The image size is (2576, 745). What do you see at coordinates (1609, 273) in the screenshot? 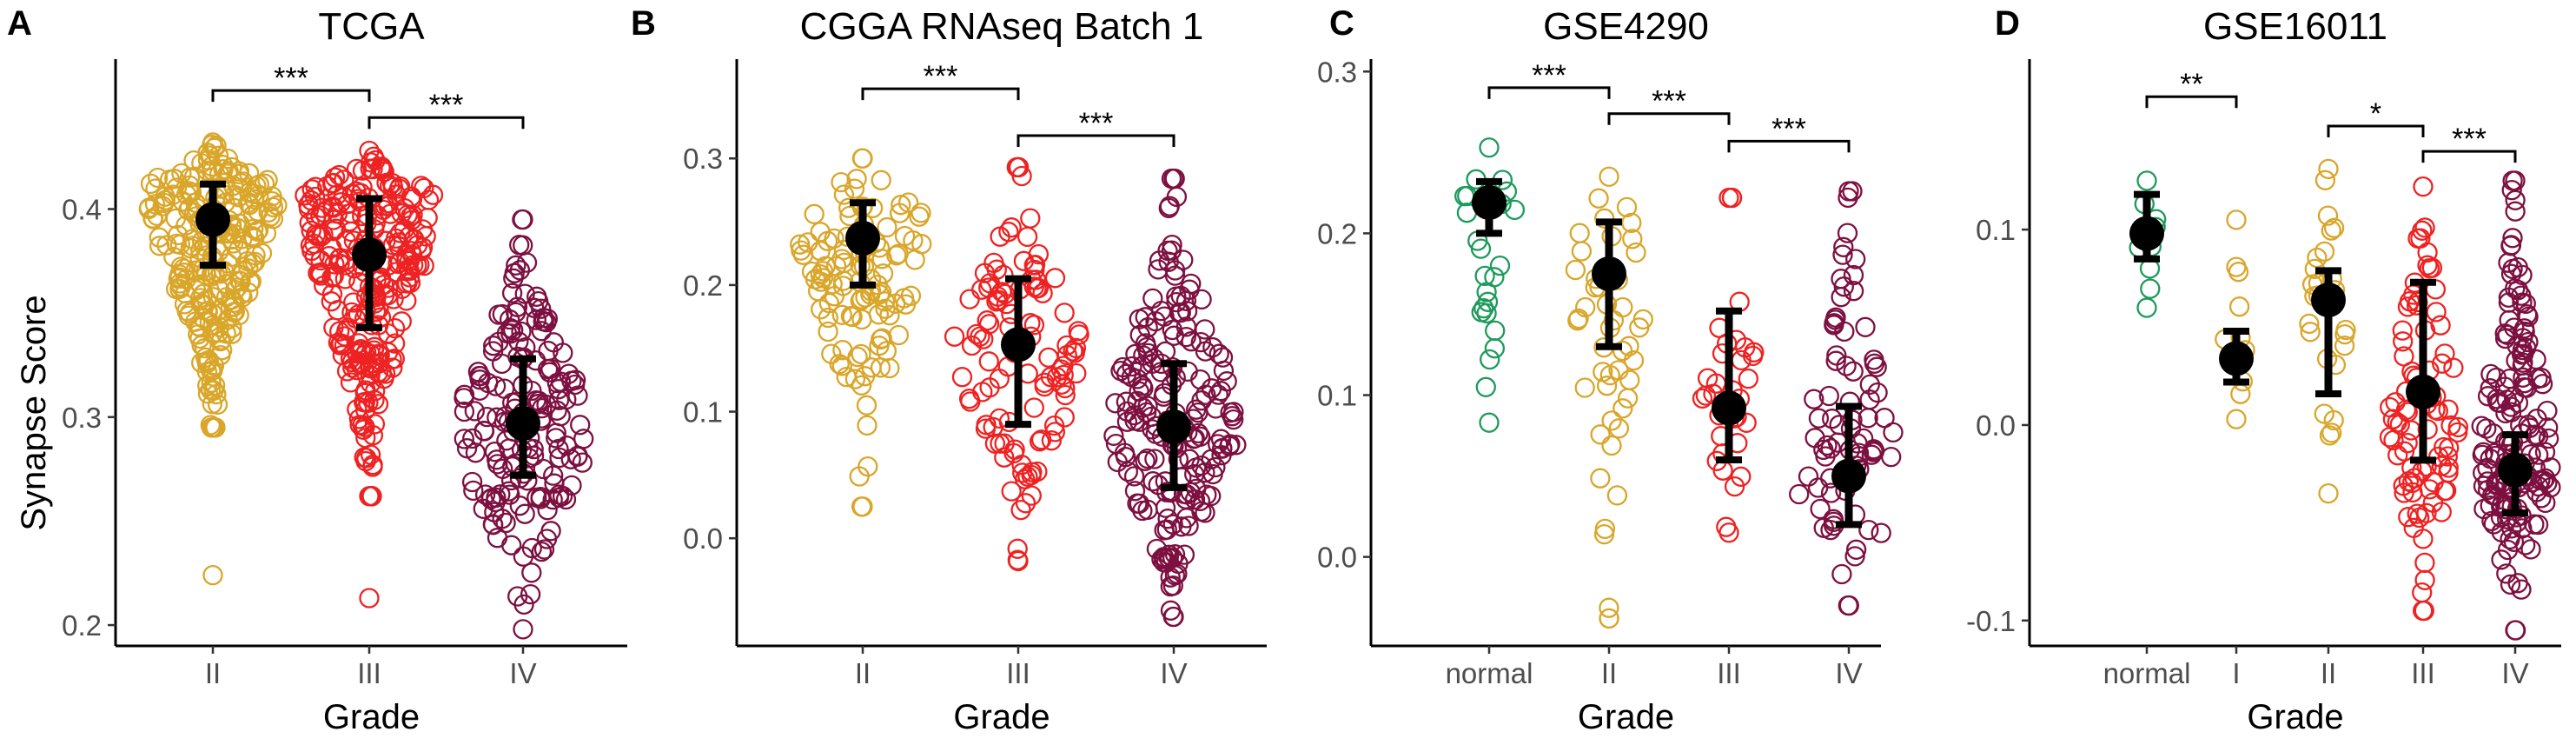
I see `mean-point` at bounding box center [1609, 273].